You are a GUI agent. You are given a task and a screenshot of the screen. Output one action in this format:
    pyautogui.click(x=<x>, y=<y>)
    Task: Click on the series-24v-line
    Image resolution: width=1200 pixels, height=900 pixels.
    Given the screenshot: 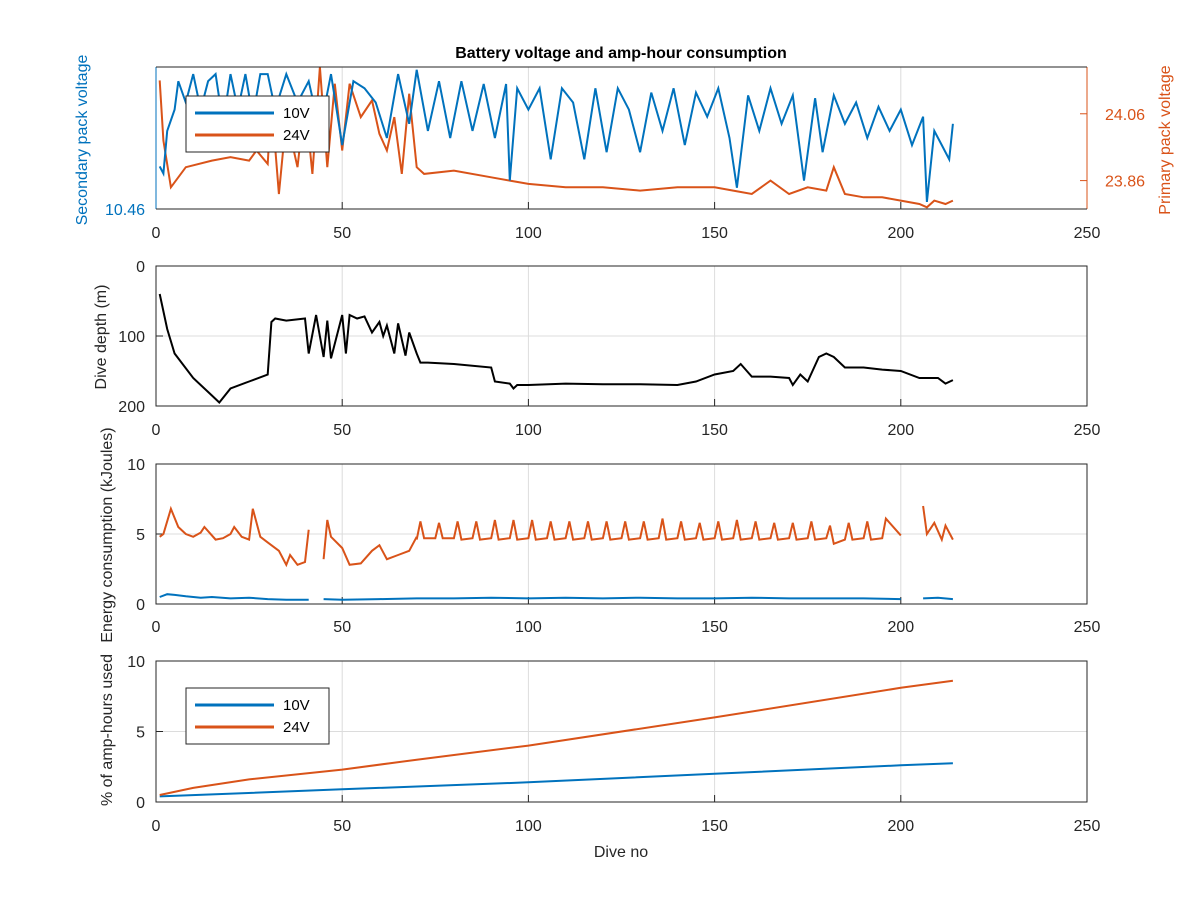 What is the action you would take?
    pyautogui.click(x=556, y=737)
    